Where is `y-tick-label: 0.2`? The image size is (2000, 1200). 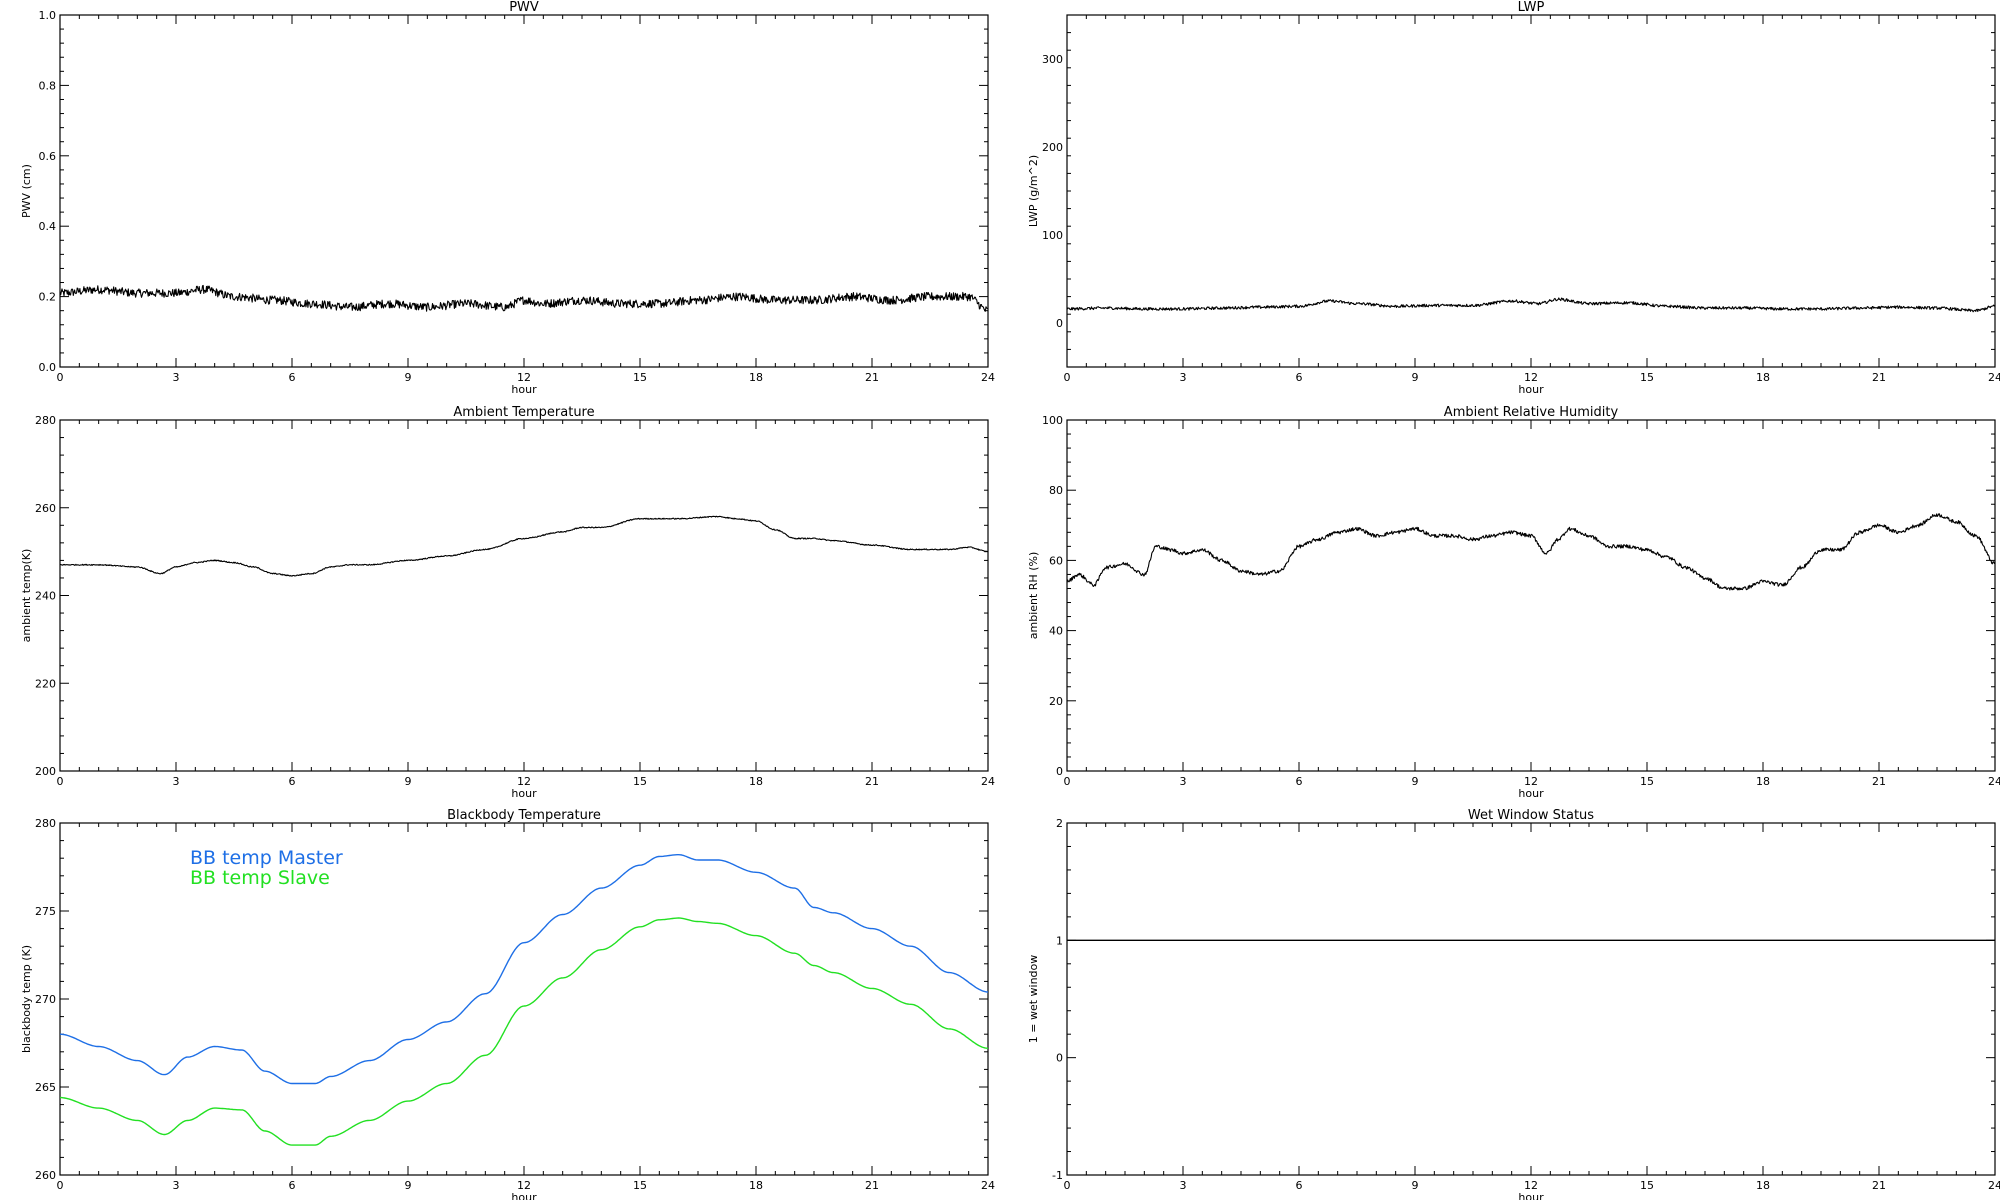
y-tick-label: 0.2 is located at coordinates (48, 297).